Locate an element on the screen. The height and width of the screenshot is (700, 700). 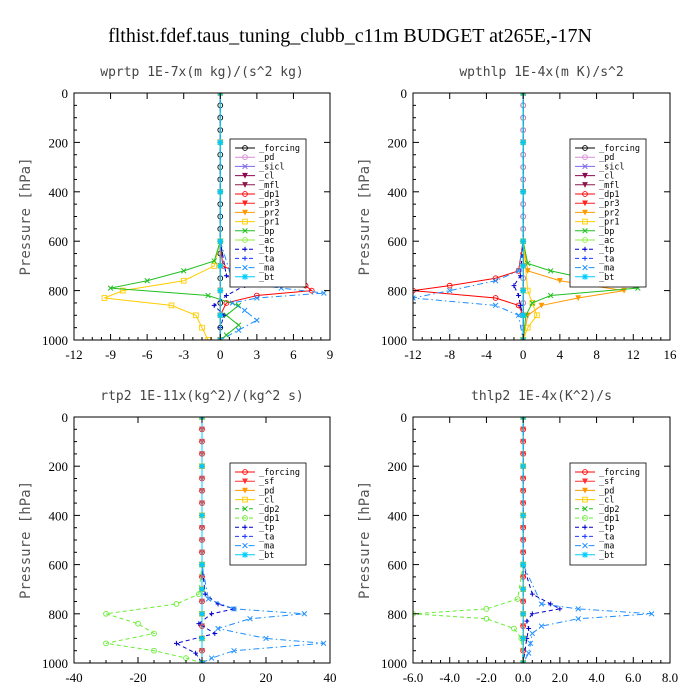
legend-label: _pr3 is located at coordinates (609, 204).